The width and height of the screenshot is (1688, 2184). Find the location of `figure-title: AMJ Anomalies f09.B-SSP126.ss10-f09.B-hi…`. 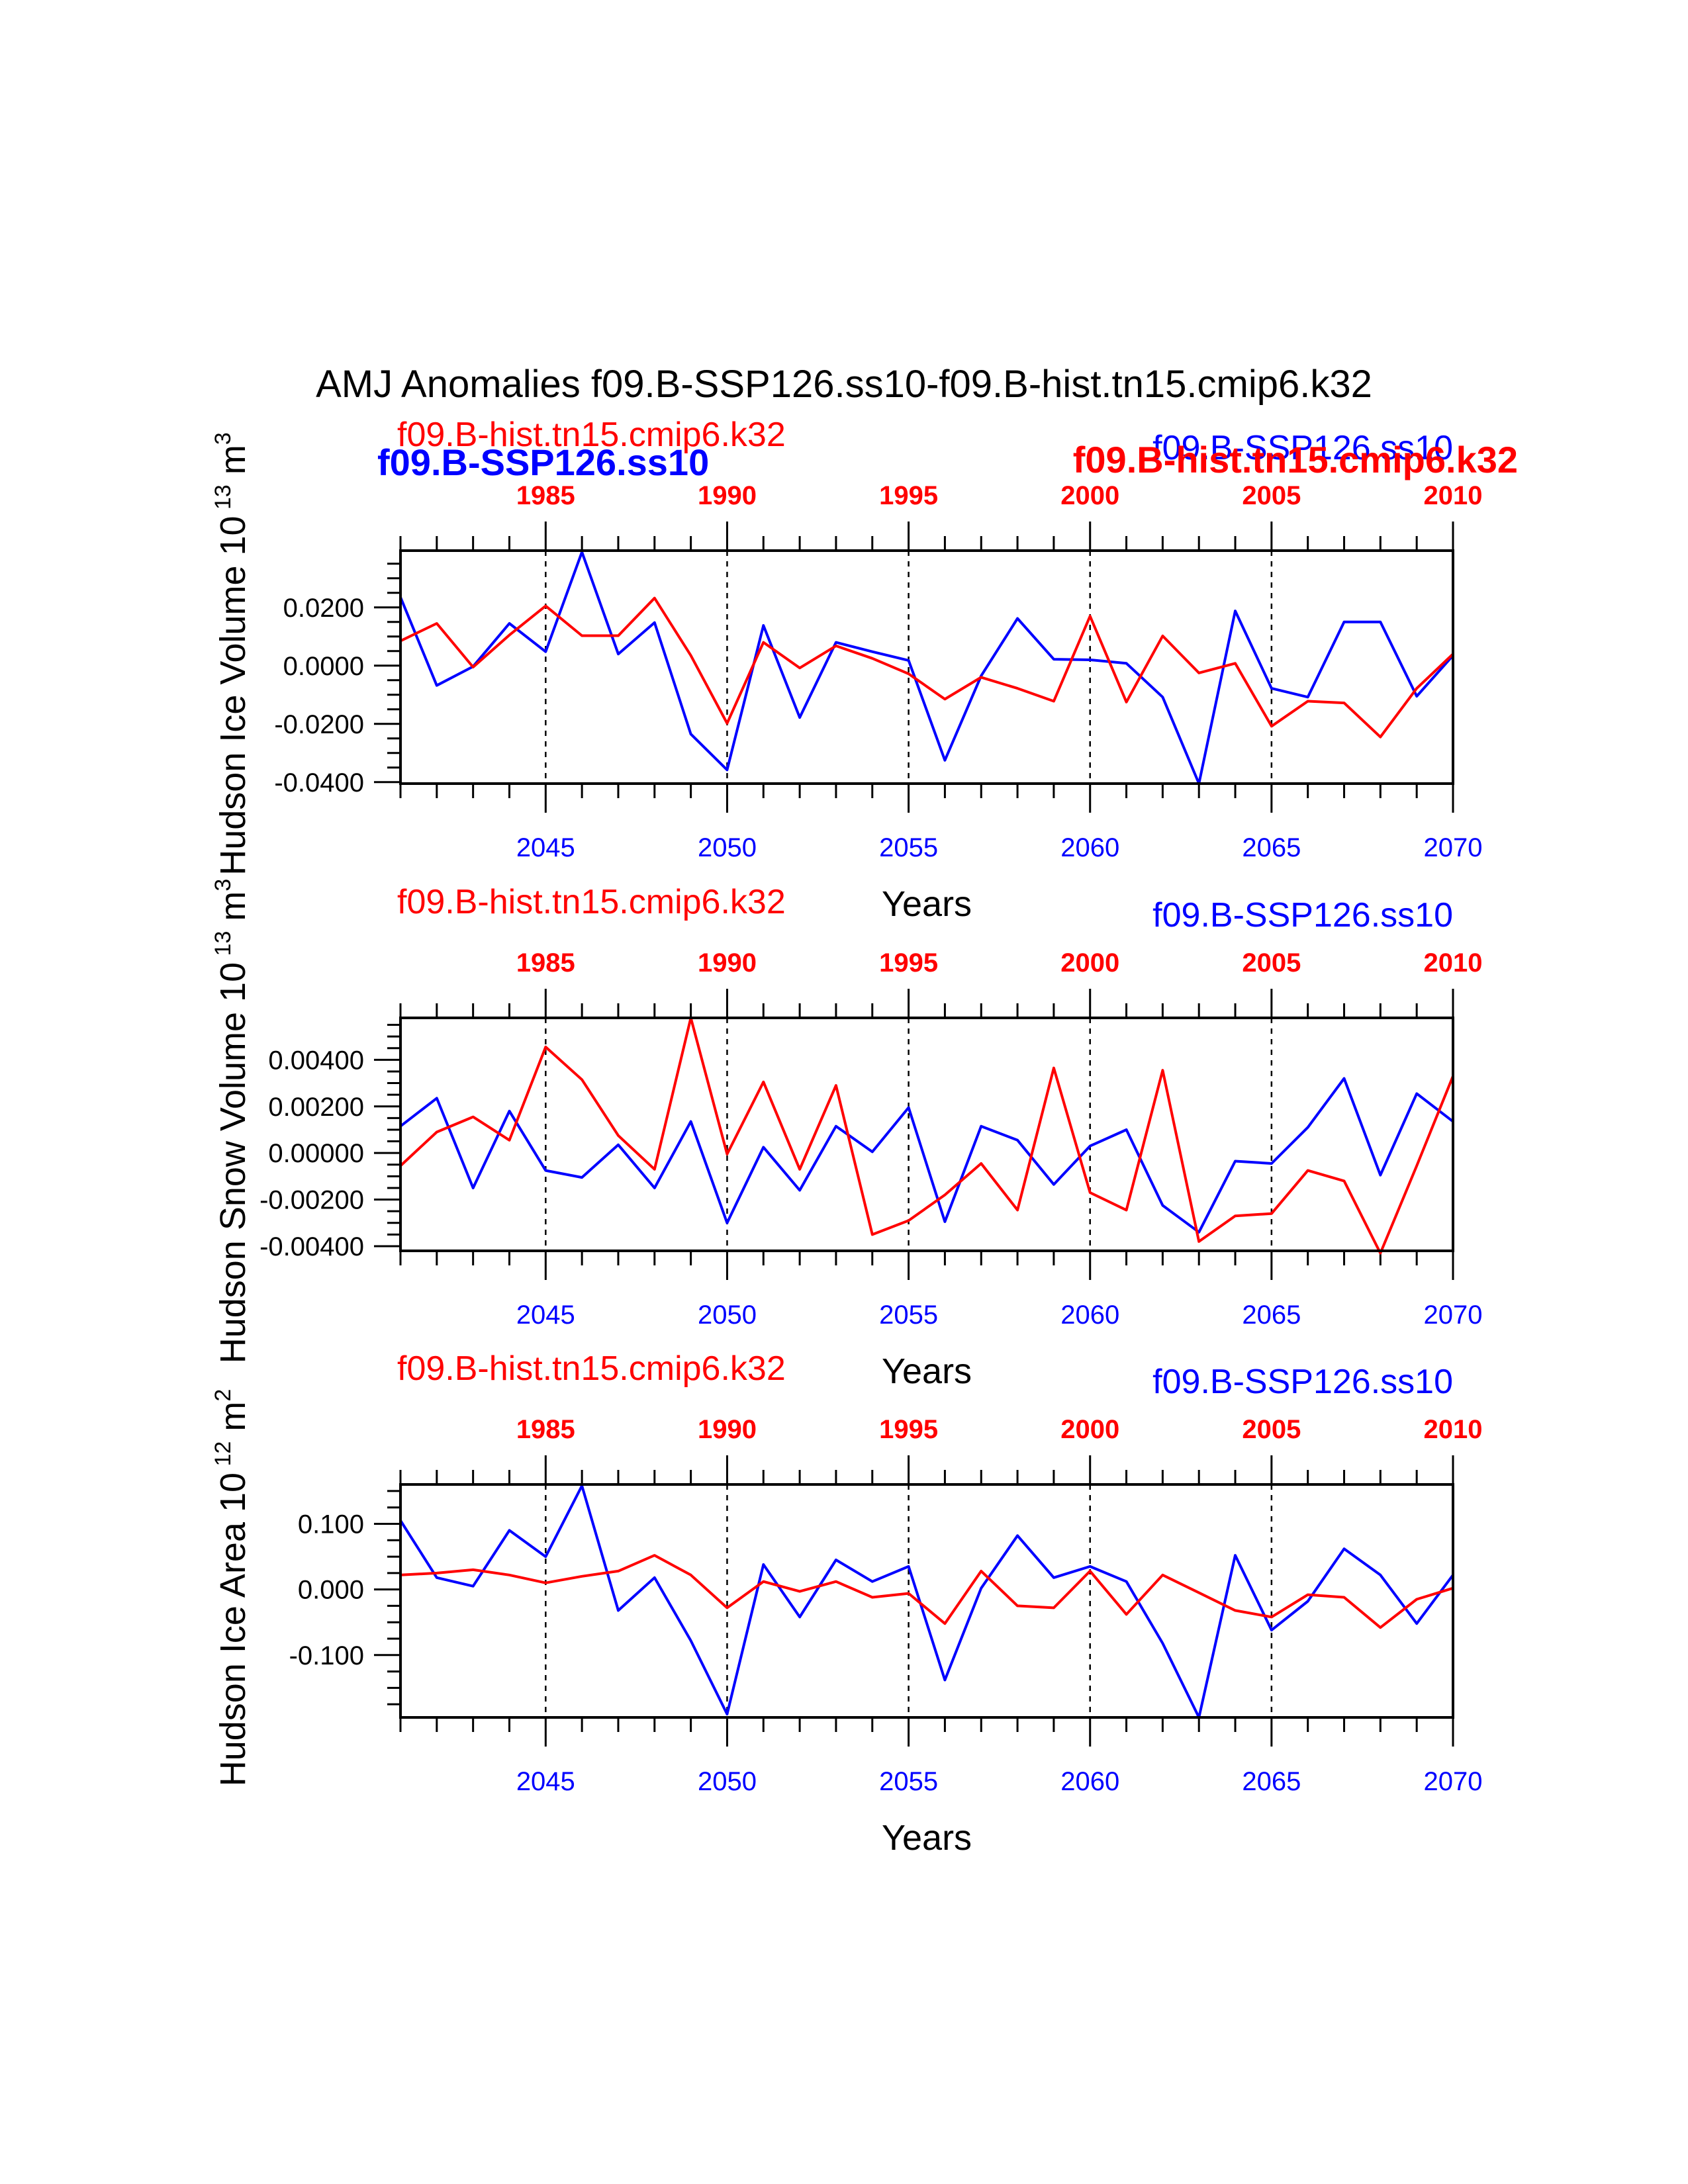

figure-title: AMJ Anomalies f09.B-SSP126.ss10-f09.B-hi… is located at coordinates (844, 385).